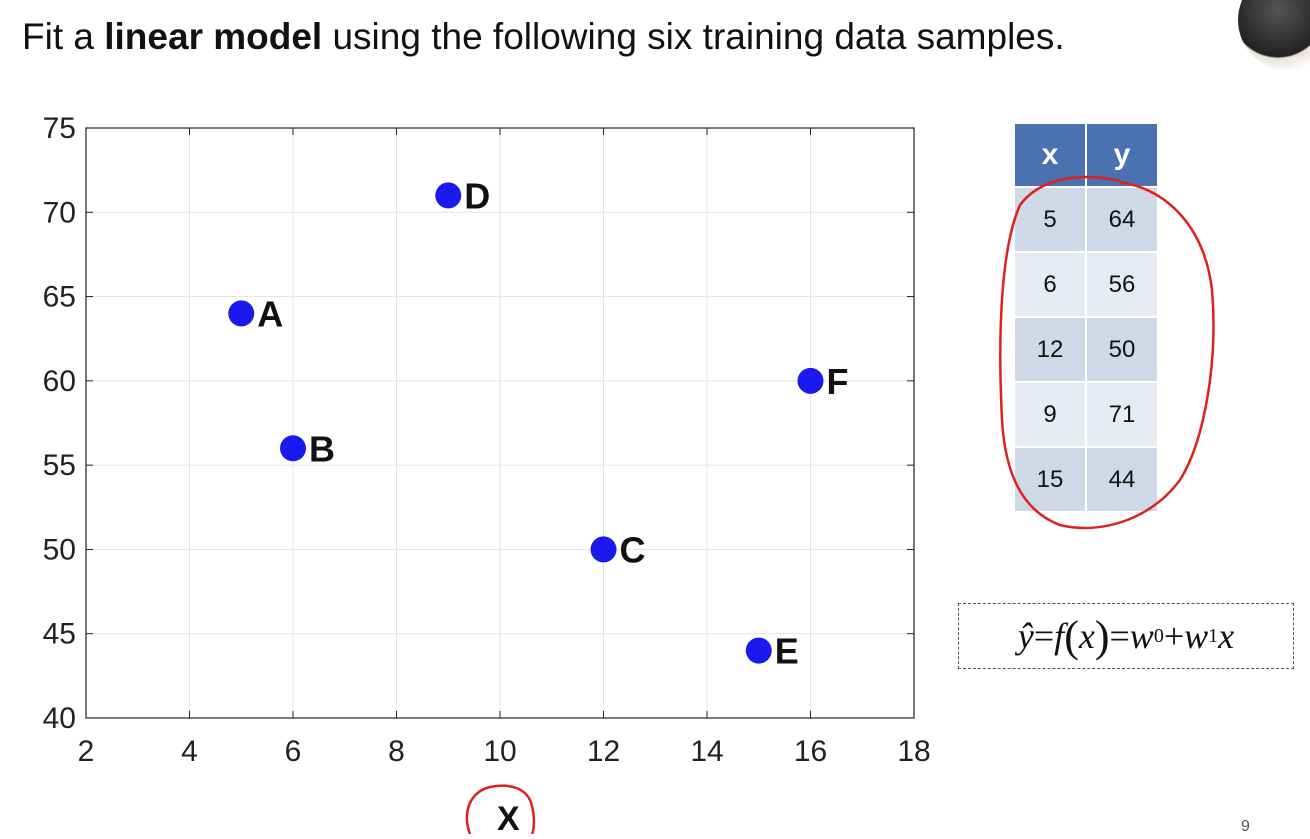 The width and height of the screenshot is (1310, 839). I want to click on y-tick-label: 55, so click(59, 465).